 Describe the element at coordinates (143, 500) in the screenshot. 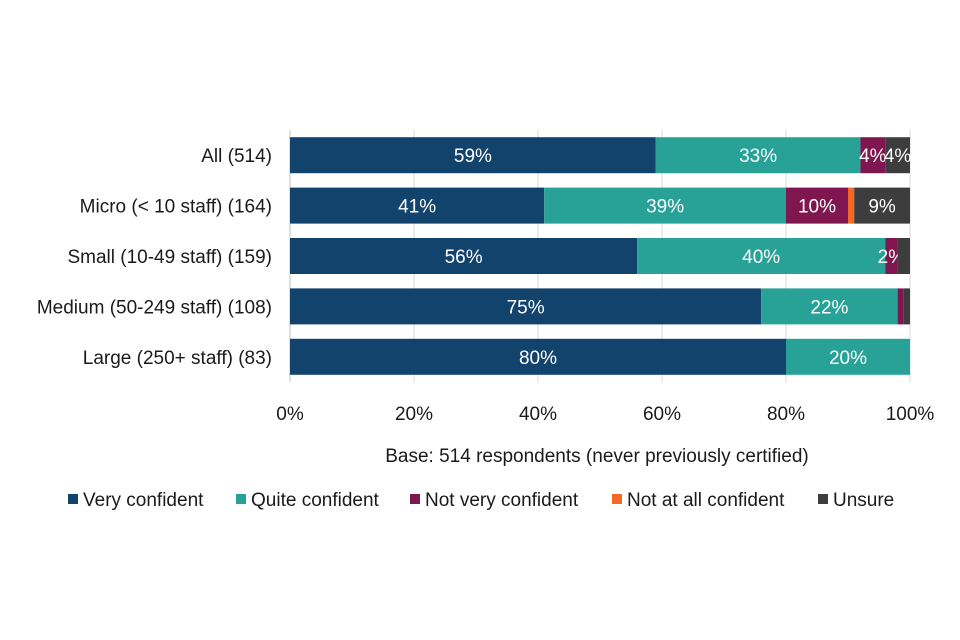

I see `legend-label: Very confident` at that location.